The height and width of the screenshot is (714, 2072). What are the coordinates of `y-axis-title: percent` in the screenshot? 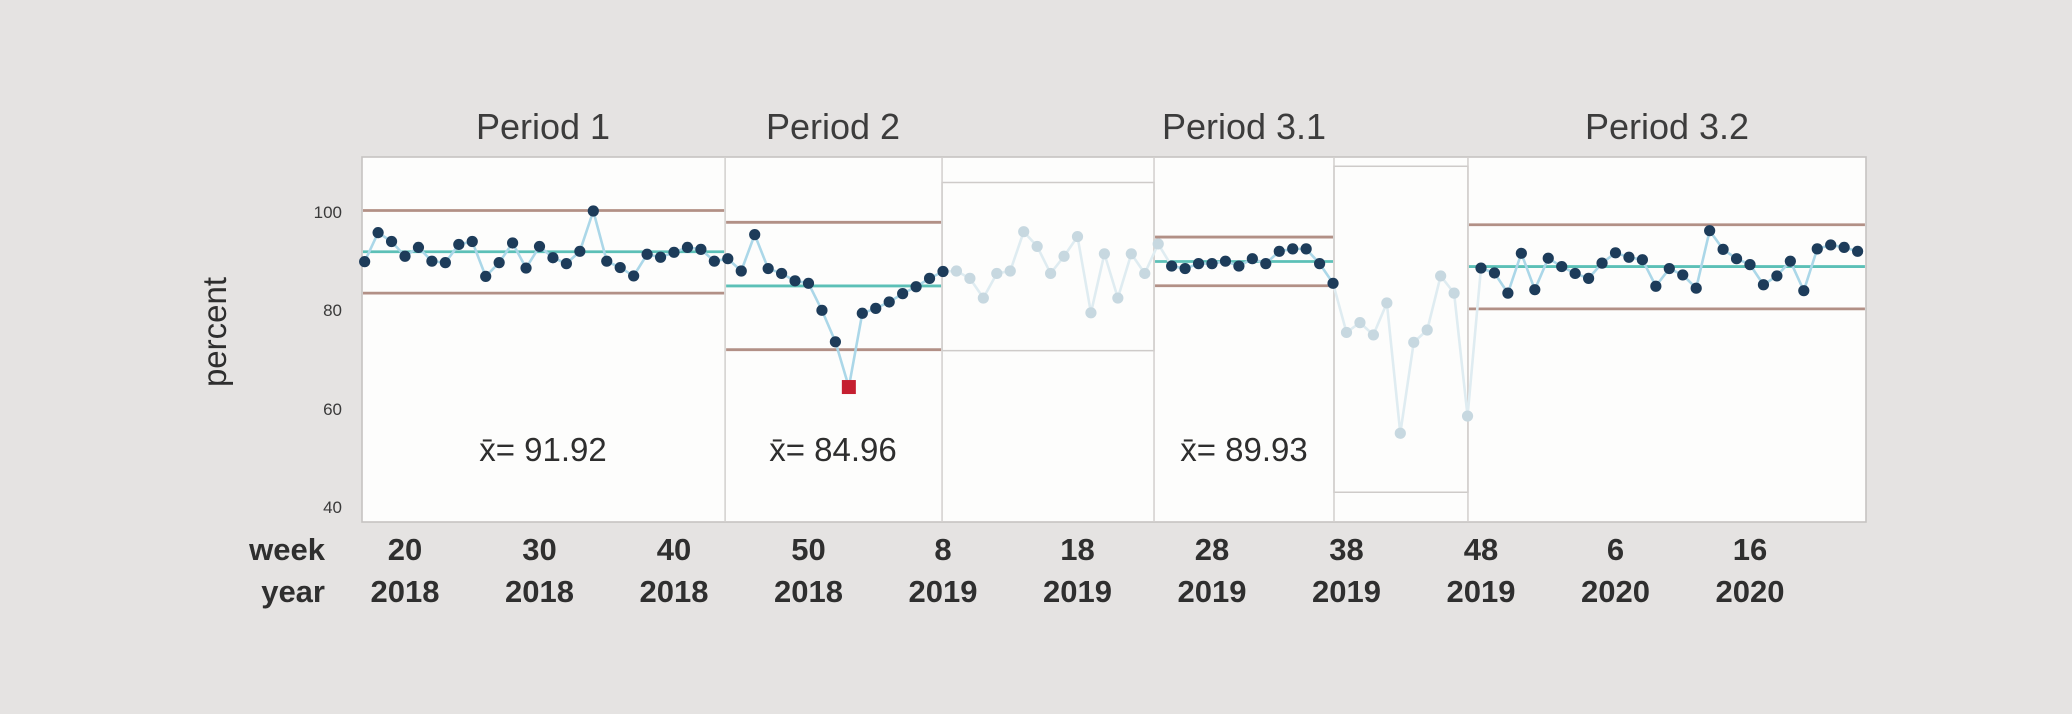 It's located at (214, 332).